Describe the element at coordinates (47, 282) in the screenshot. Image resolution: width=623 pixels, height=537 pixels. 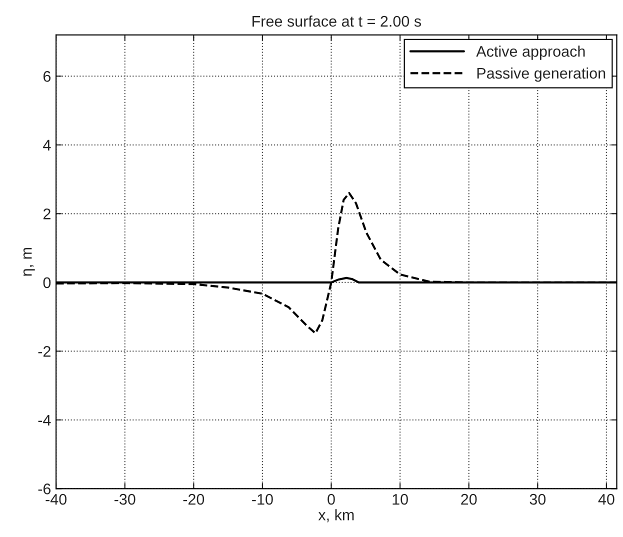
I see `y-tick-label: 0` at that location.